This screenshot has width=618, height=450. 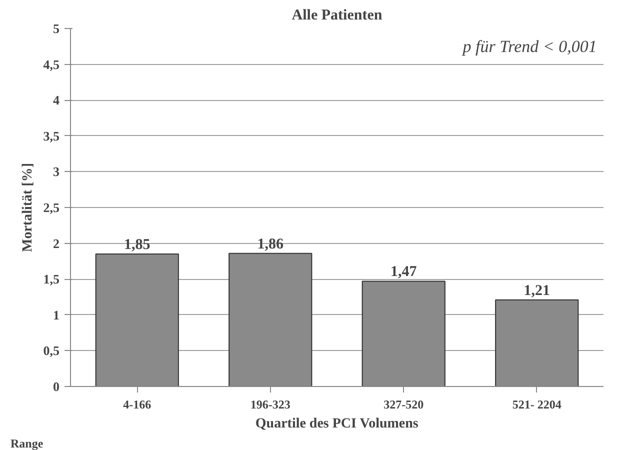 I want to click on x-tick-label: 327-520, so click(x=404, y=405).